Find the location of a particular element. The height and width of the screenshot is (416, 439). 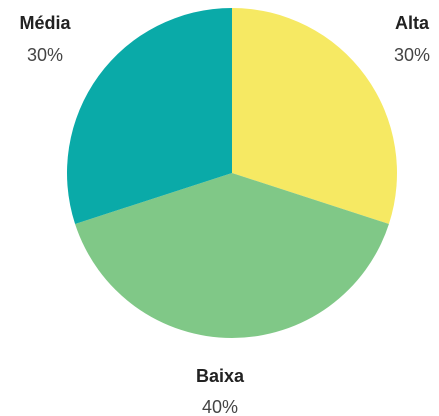

slice-value-baixa: 40% is located at coordinates (220, 406).